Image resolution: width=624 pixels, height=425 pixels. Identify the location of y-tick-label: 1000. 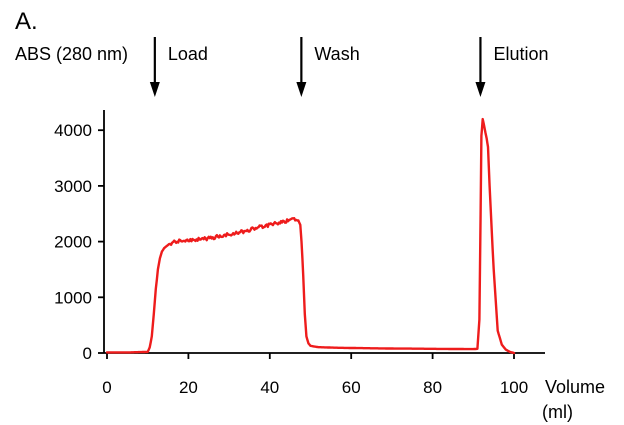
(73, 297).